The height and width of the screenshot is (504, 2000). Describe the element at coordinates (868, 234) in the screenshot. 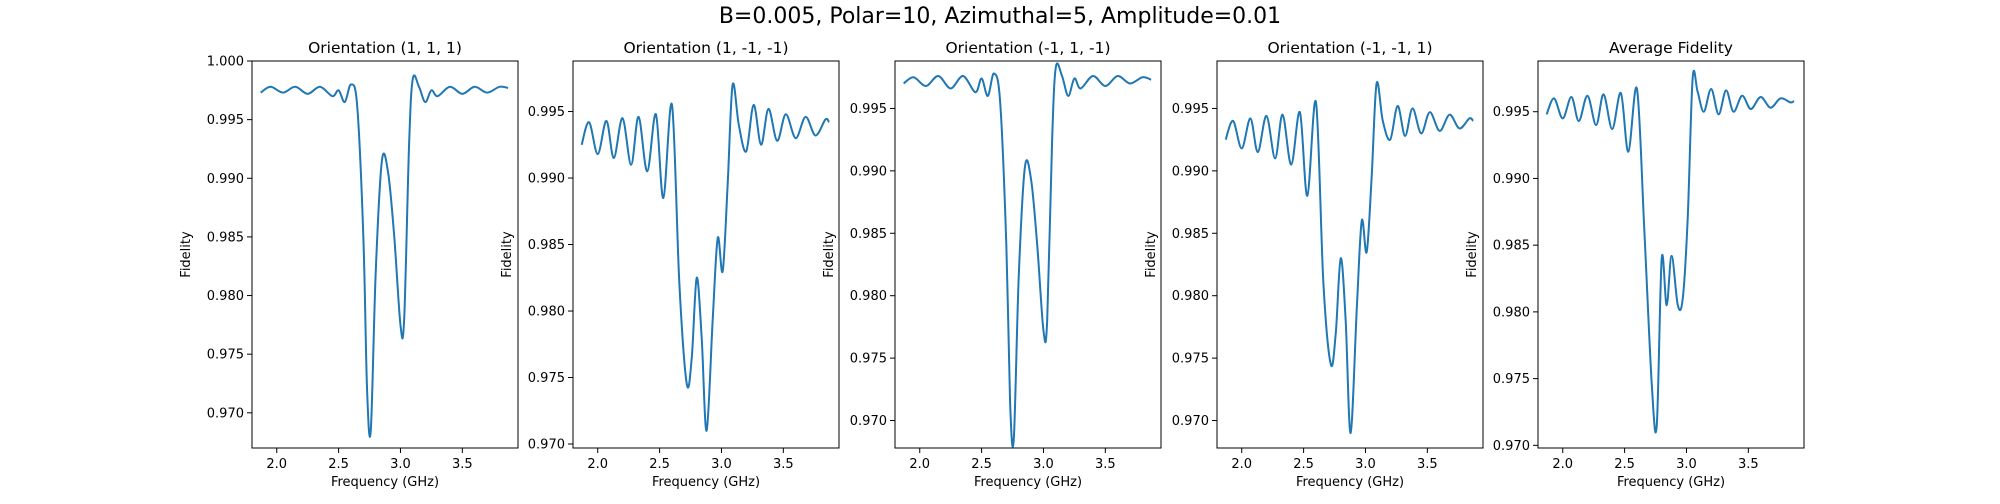

I see `chart-2-ytick-label-3: 0.985` at that location.